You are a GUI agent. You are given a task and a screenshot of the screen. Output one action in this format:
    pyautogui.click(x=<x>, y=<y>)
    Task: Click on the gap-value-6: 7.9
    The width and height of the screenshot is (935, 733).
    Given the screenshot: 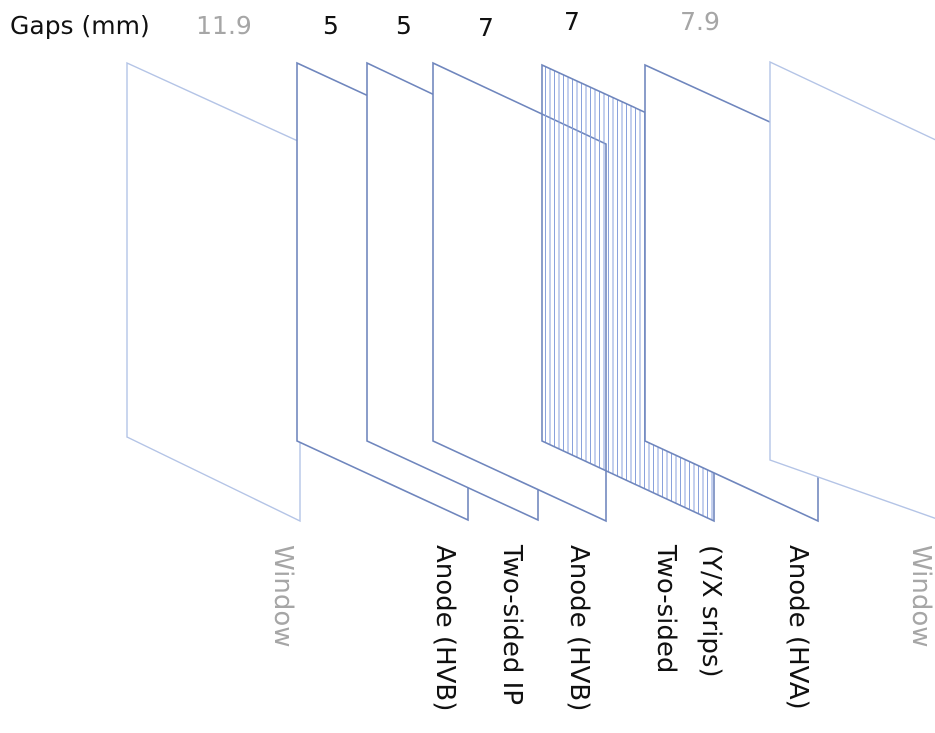 What is the action you would take?
    pyautogui.click(x=700, y=21)
    